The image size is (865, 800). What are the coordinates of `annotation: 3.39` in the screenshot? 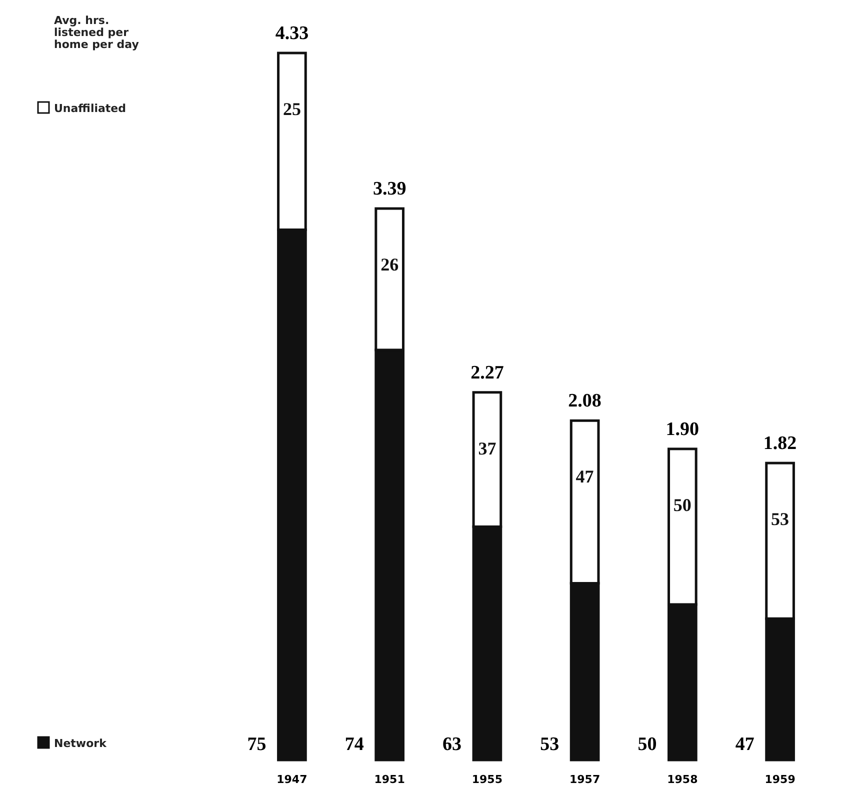 It's located at (389, 189).